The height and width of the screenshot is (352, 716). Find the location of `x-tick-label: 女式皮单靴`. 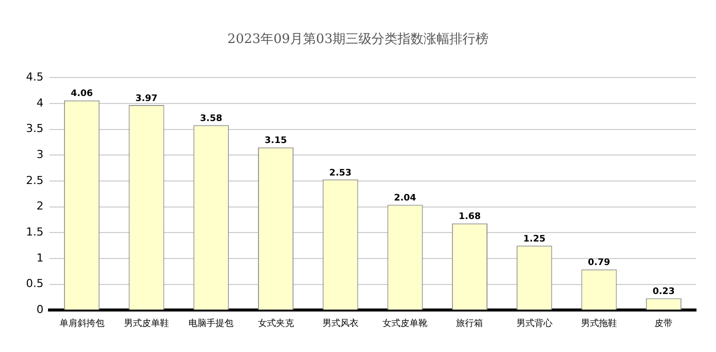

x-tick-label: 女式皮单靴 is located at coordinates (405, 323).